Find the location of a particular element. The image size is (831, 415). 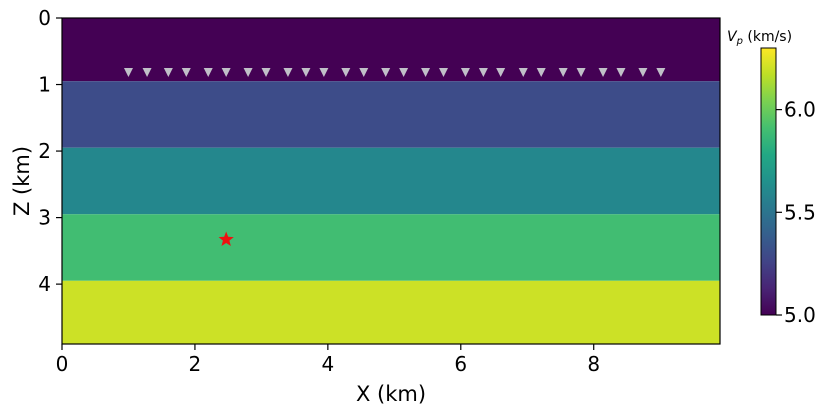

y-tick-label: 3 is located at coordinates (44, 218).